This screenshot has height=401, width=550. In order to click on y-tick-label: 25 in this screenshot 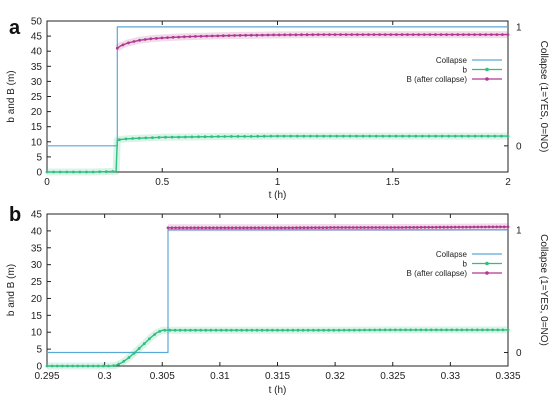, I will do `click(37, 97)`.